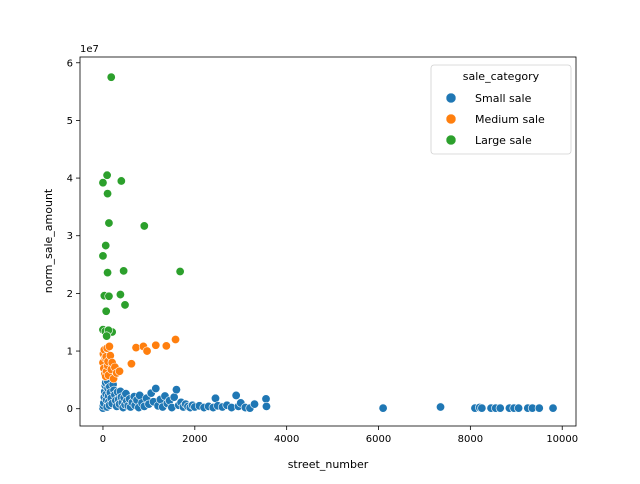 The image size is (640, 484). Describe the element at coordinates (378, 439) in the screenshot. I see `x-tick-label: 6000` at that location.